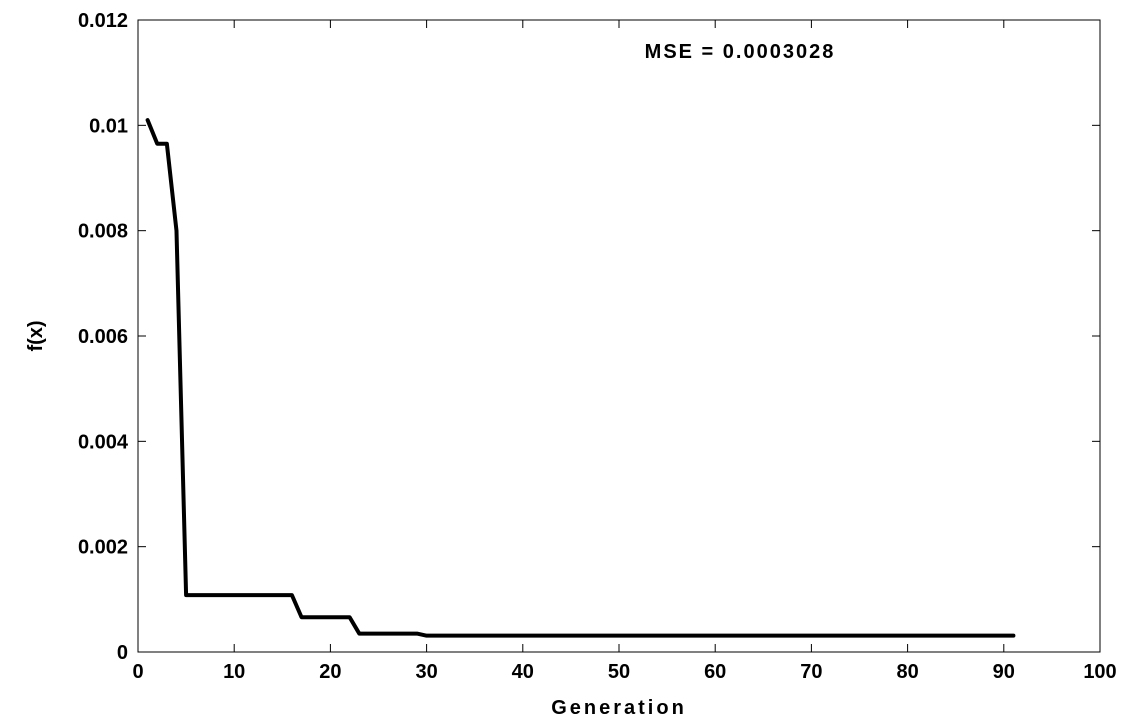 This screenshot has width=1139, height=722. I want to click on y-tick-label: 0.012, so click(103, 21).